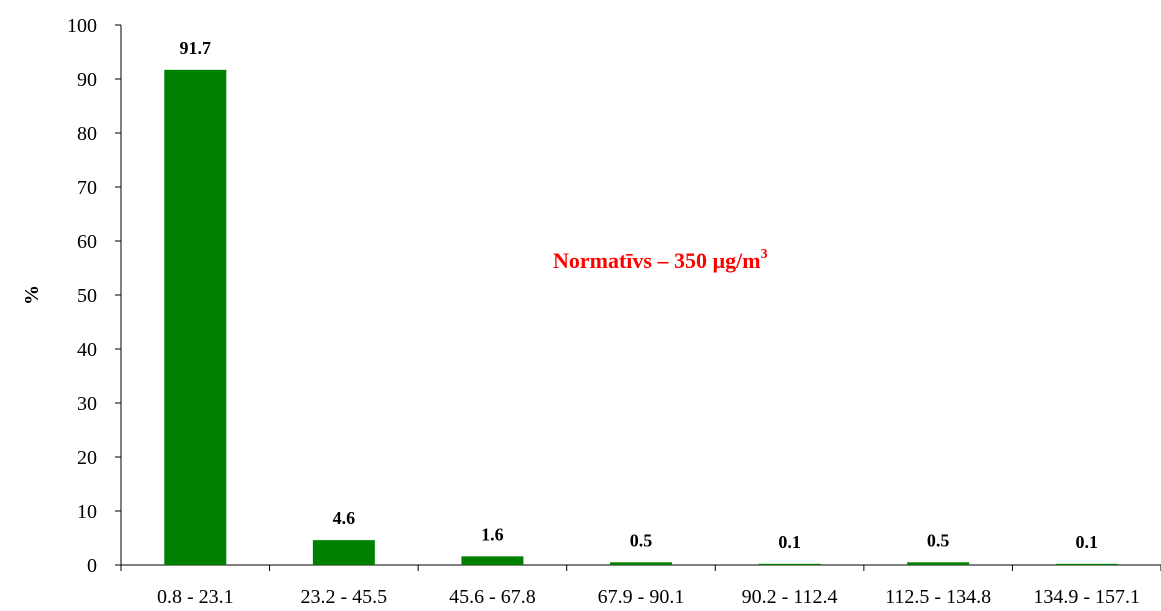 The image size is (1161, 611). I want to click on y-tick-label: 90, so click(87, 80).